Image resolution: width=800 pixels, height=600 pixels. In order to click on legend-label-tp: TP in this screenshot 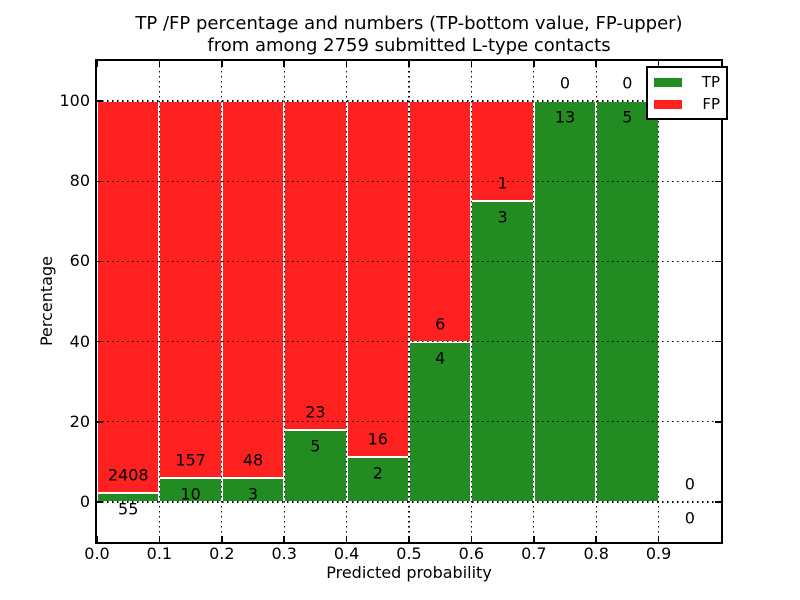, I will do `click(710, 81)`.